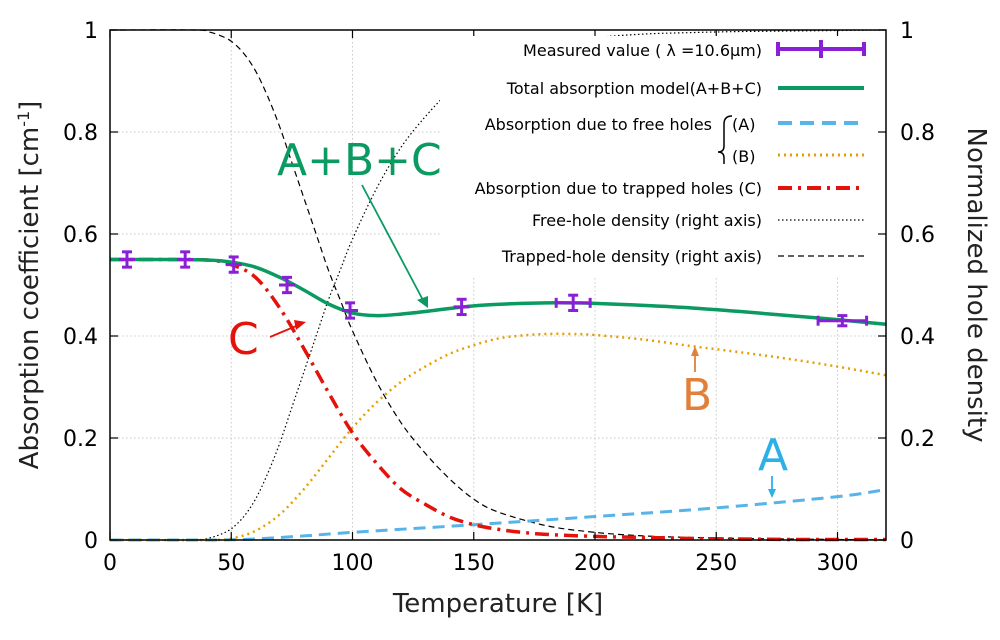 Image resolution: width=1000 pixels, height=640 pixels. What do you see at coordinates (595, 563) in the screenshot?
I see `x-tick-label: 200` at bounding box center [595, 563].